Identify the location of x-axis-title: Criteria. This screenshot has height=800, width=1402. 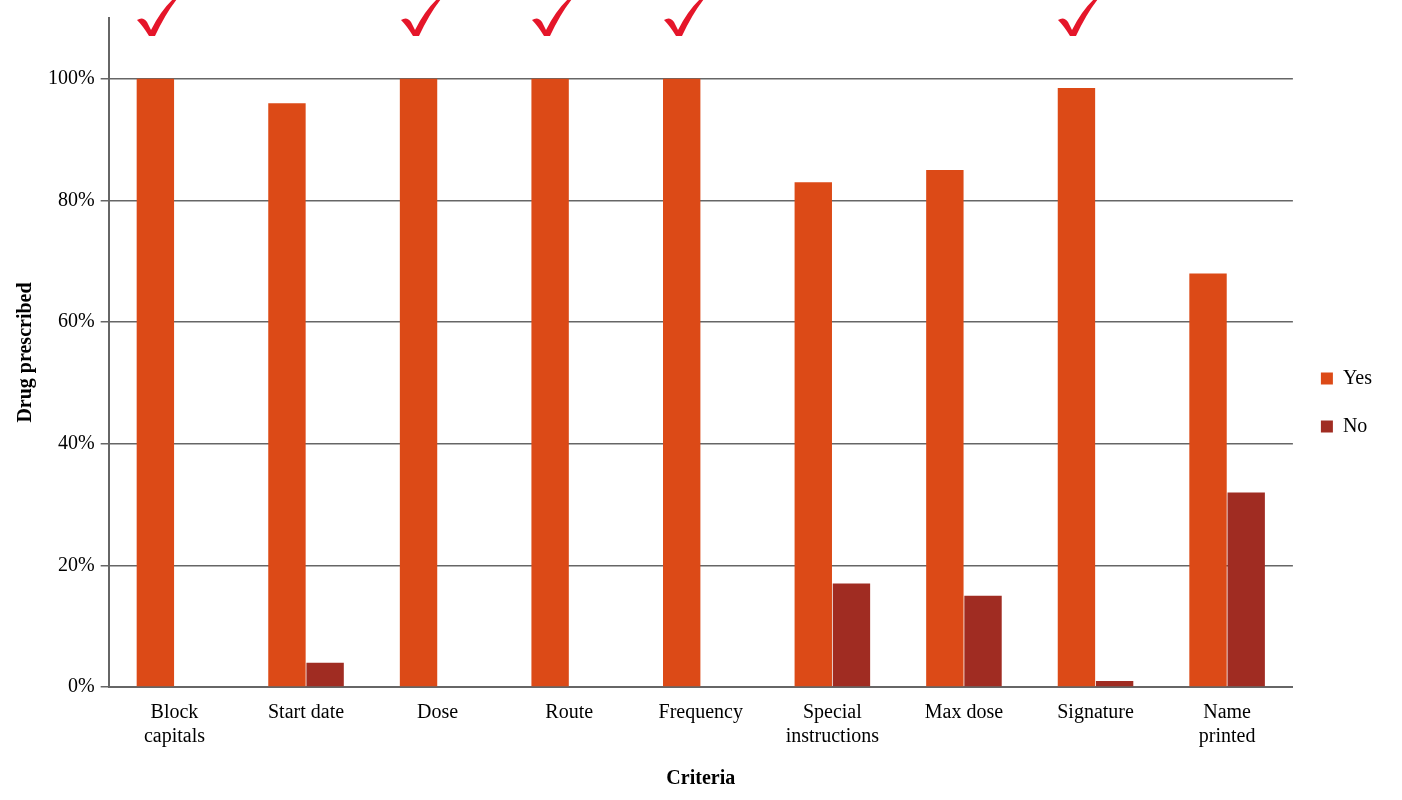
(701, 777).